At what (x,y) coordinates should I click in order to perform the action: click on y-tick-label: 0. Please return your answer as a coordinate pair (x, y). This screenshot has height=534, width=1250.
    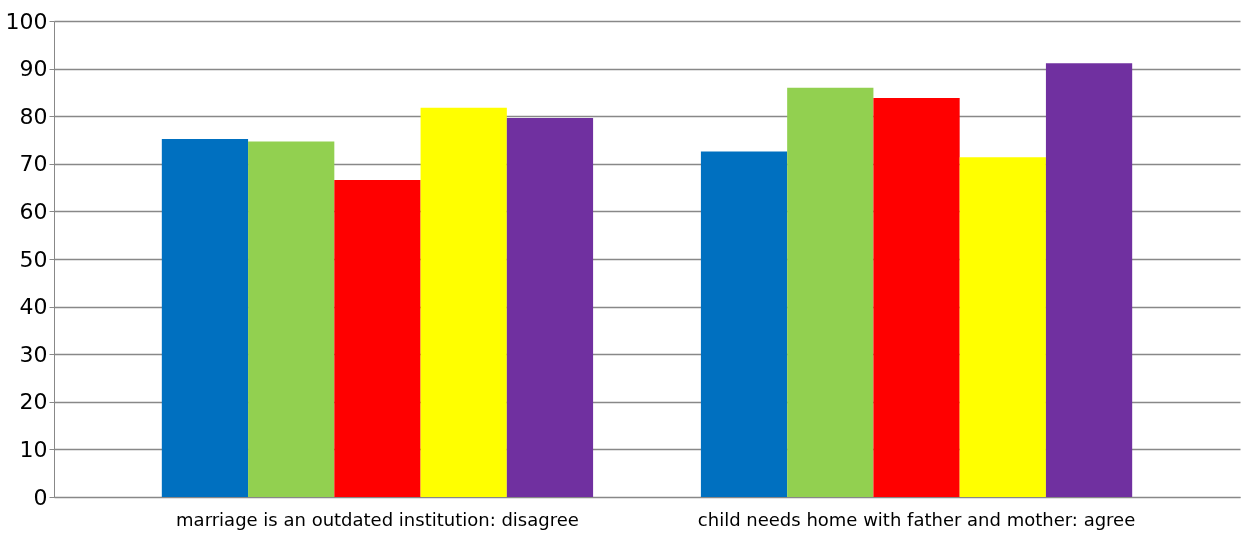
    Looking at the image, I should click on (40, 497).